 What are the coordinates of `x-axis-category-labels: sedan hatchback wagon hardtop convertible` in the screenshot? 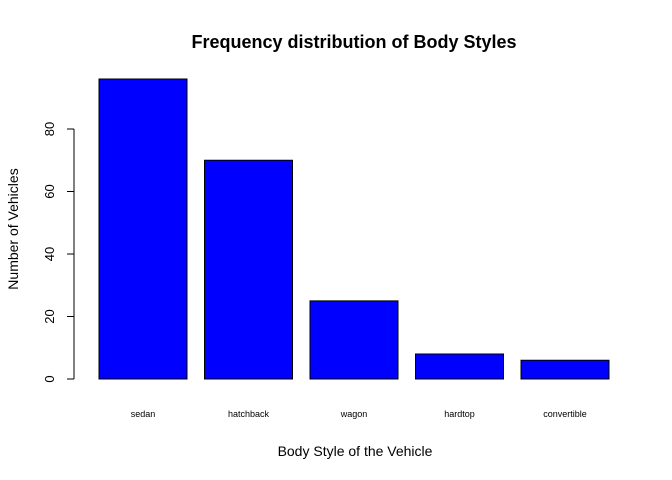 It's located at (359, 414).